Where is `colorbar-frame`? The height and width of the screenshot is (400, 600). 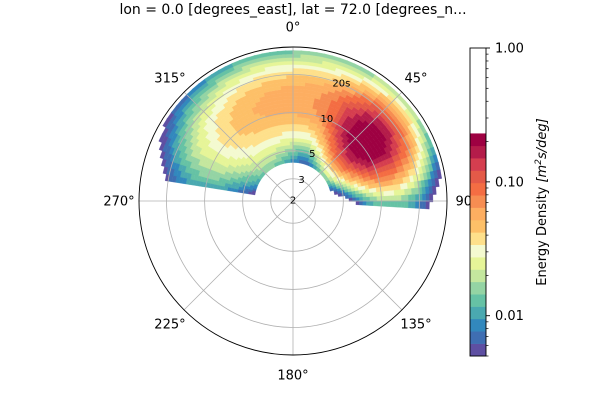 colorbar-frame is located at coordinates (478, 202).